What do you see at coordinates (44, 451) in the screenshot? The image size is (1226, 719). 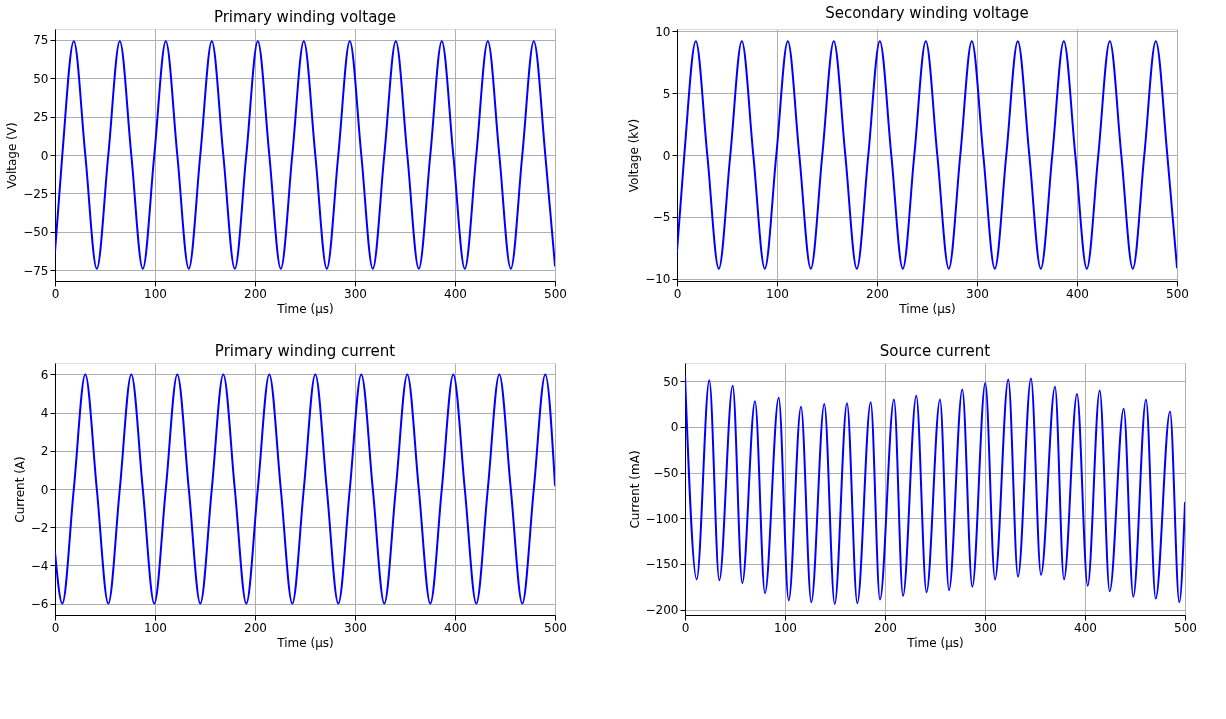 I see `y-tick-label: 2` at bounding box center [44, 451].